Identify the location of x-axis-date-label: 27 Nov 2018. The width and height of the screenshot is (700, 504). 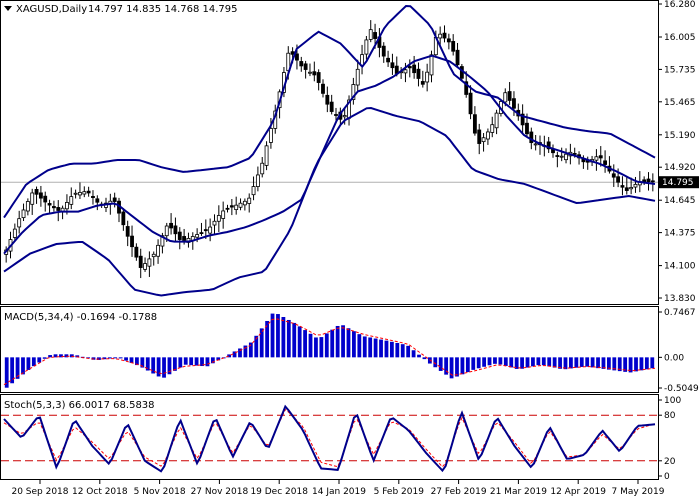
(220, 492).